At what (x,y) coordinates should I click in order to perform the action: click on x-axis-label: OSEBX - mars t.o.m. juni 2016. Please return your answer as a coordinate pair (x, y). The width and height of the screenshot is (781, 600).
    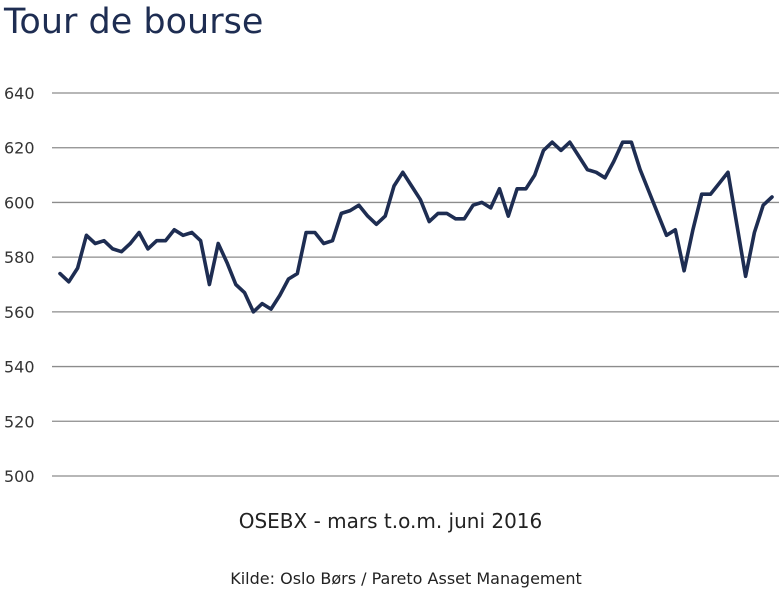
    Looking at the image, I should click on (390, 521).